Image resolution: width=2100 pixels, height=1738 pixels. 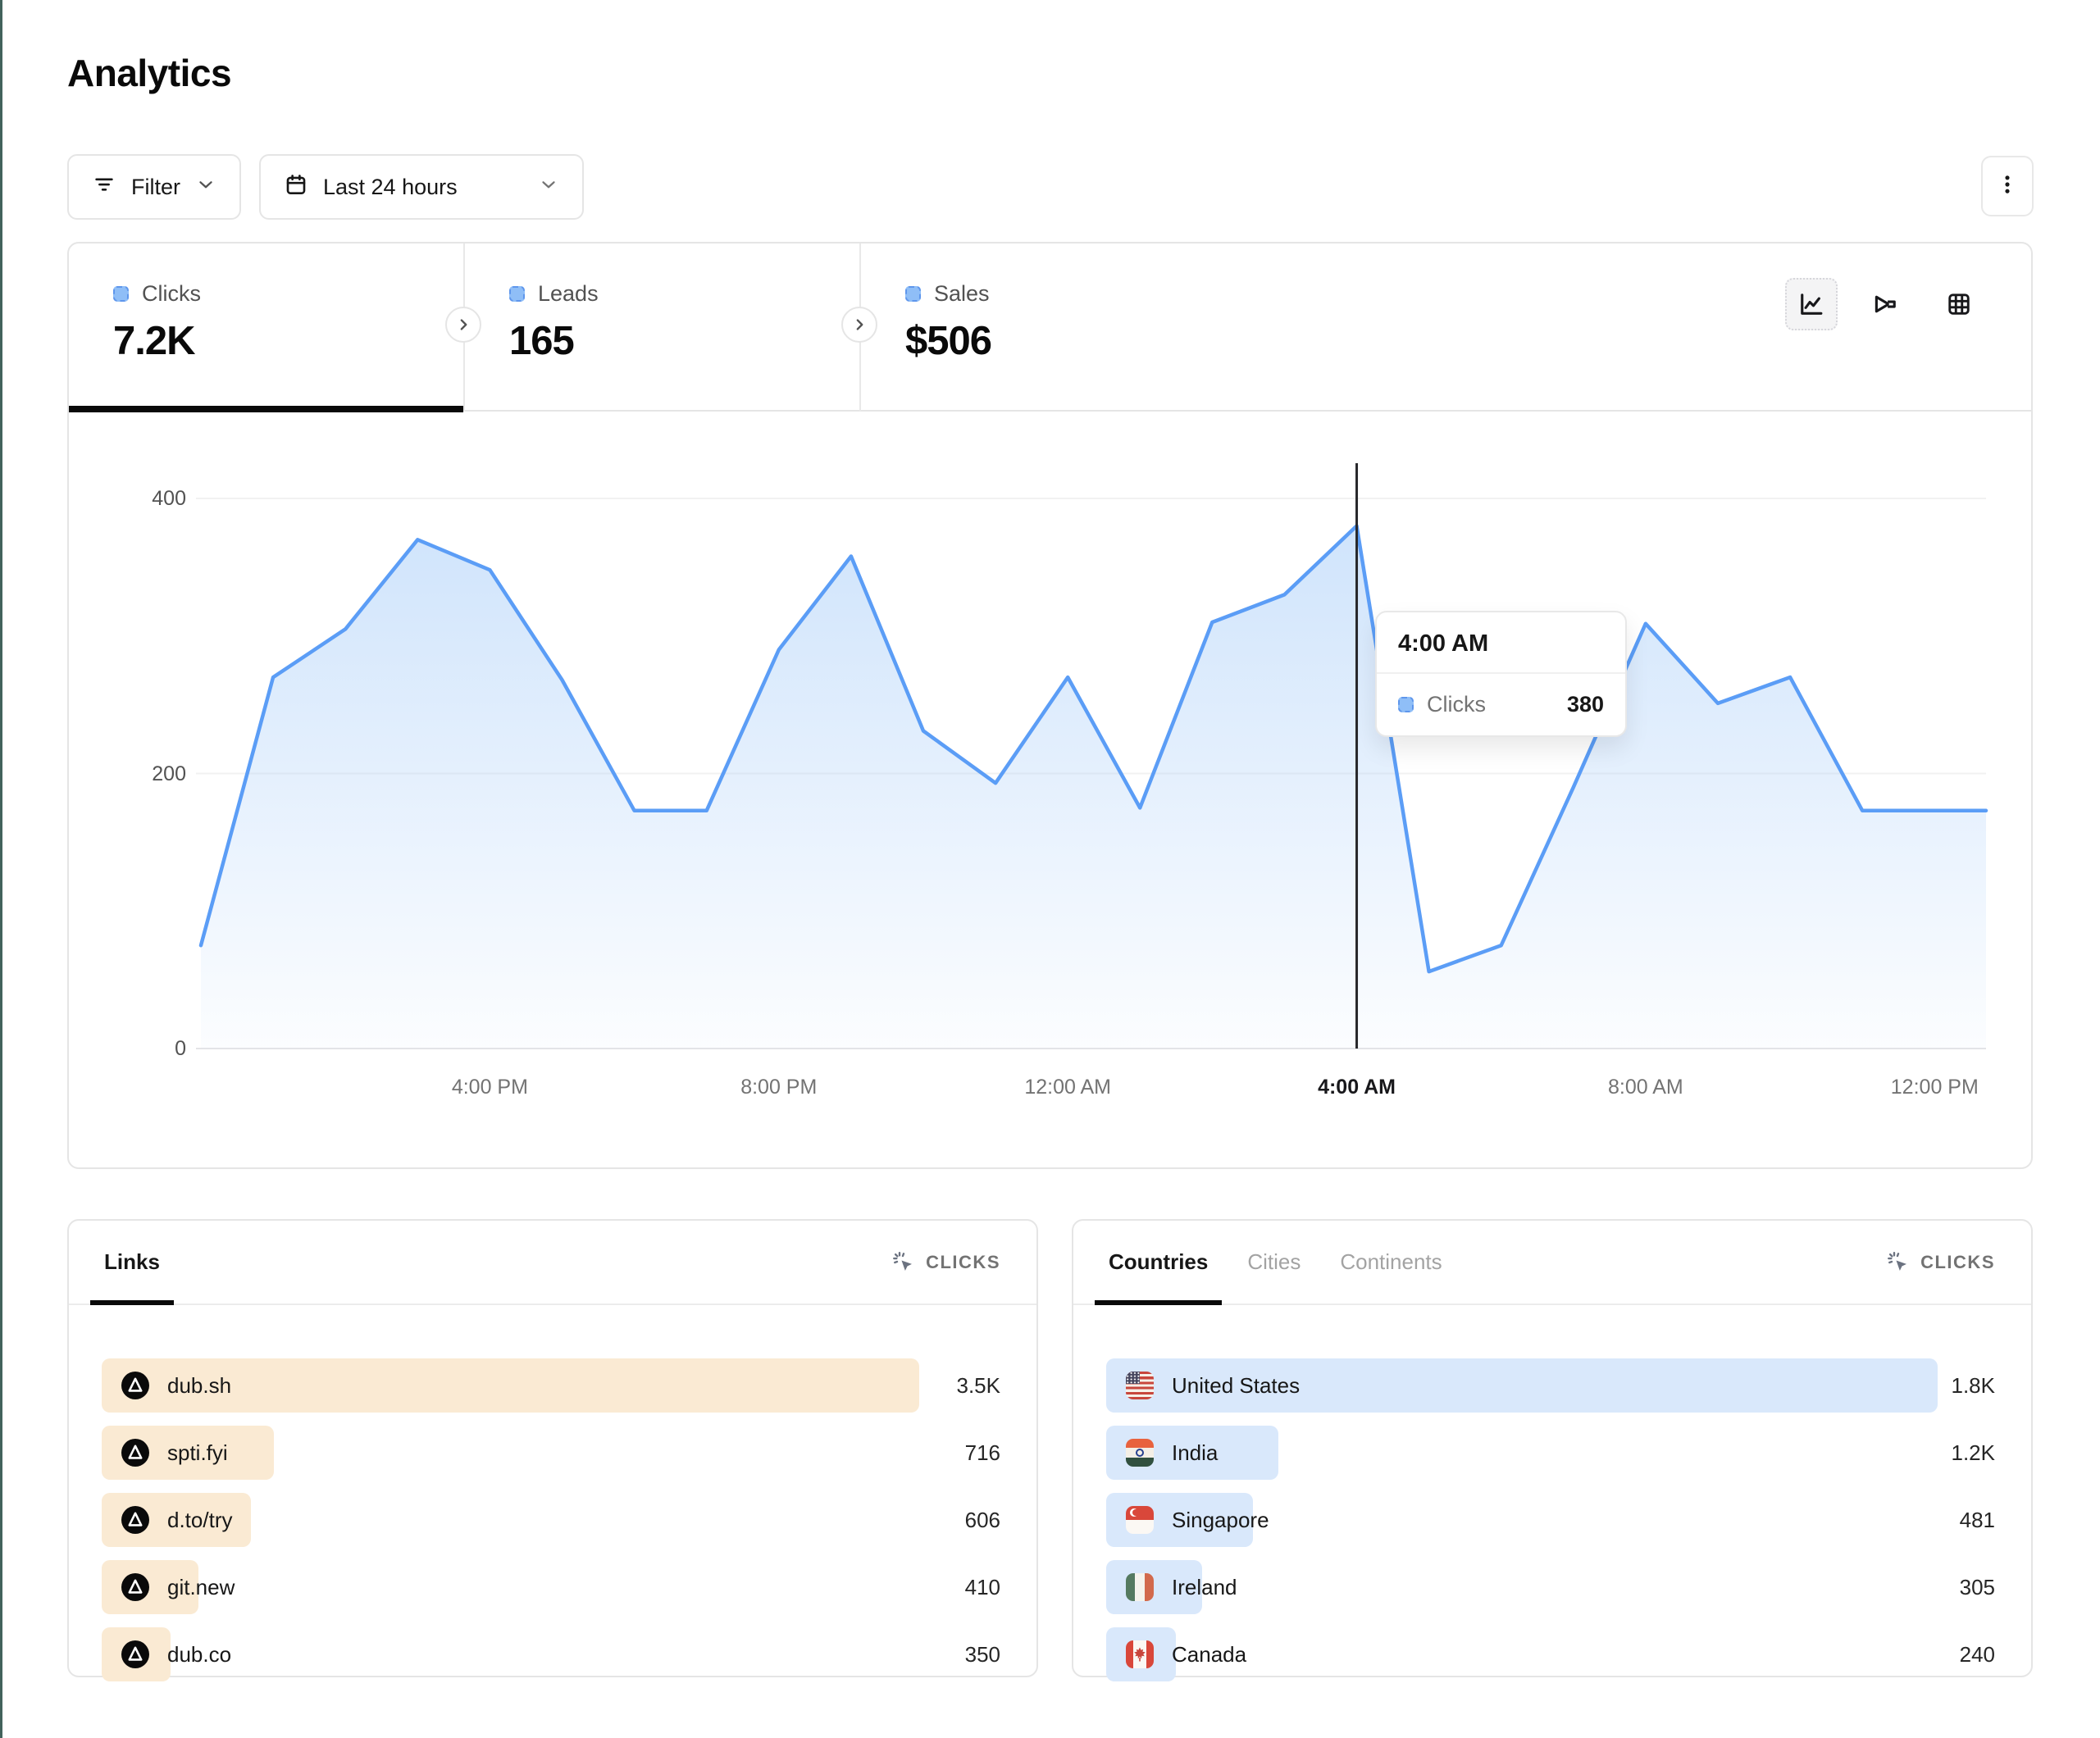 I want to click on list-item: d.to/try 606, so click(x=551, y=1520).